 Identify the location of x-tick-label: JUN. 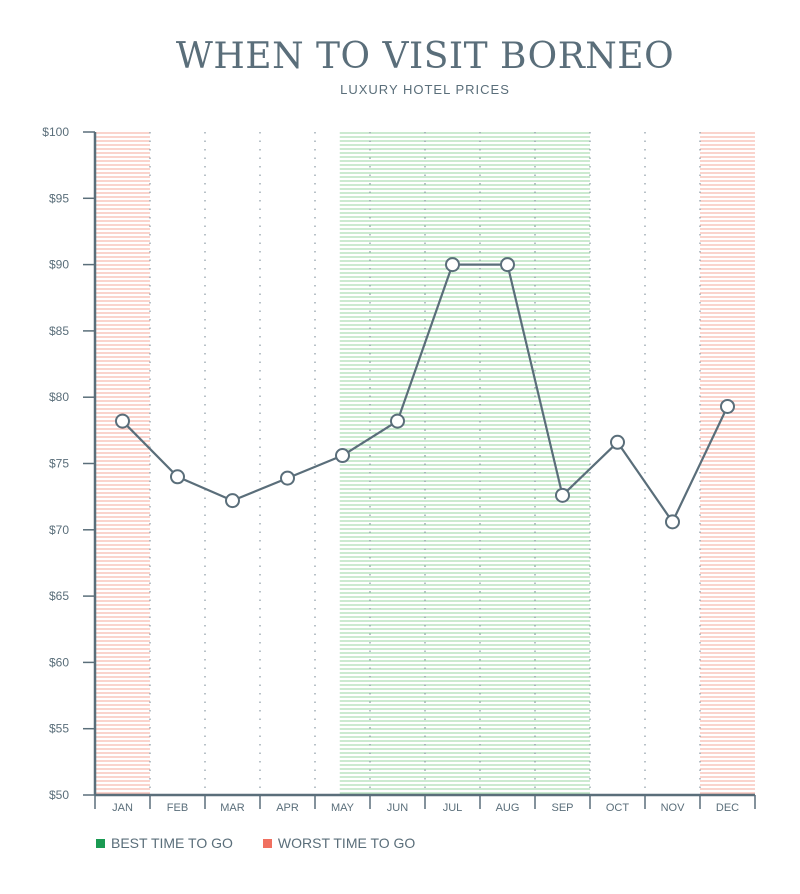
(397, 808).